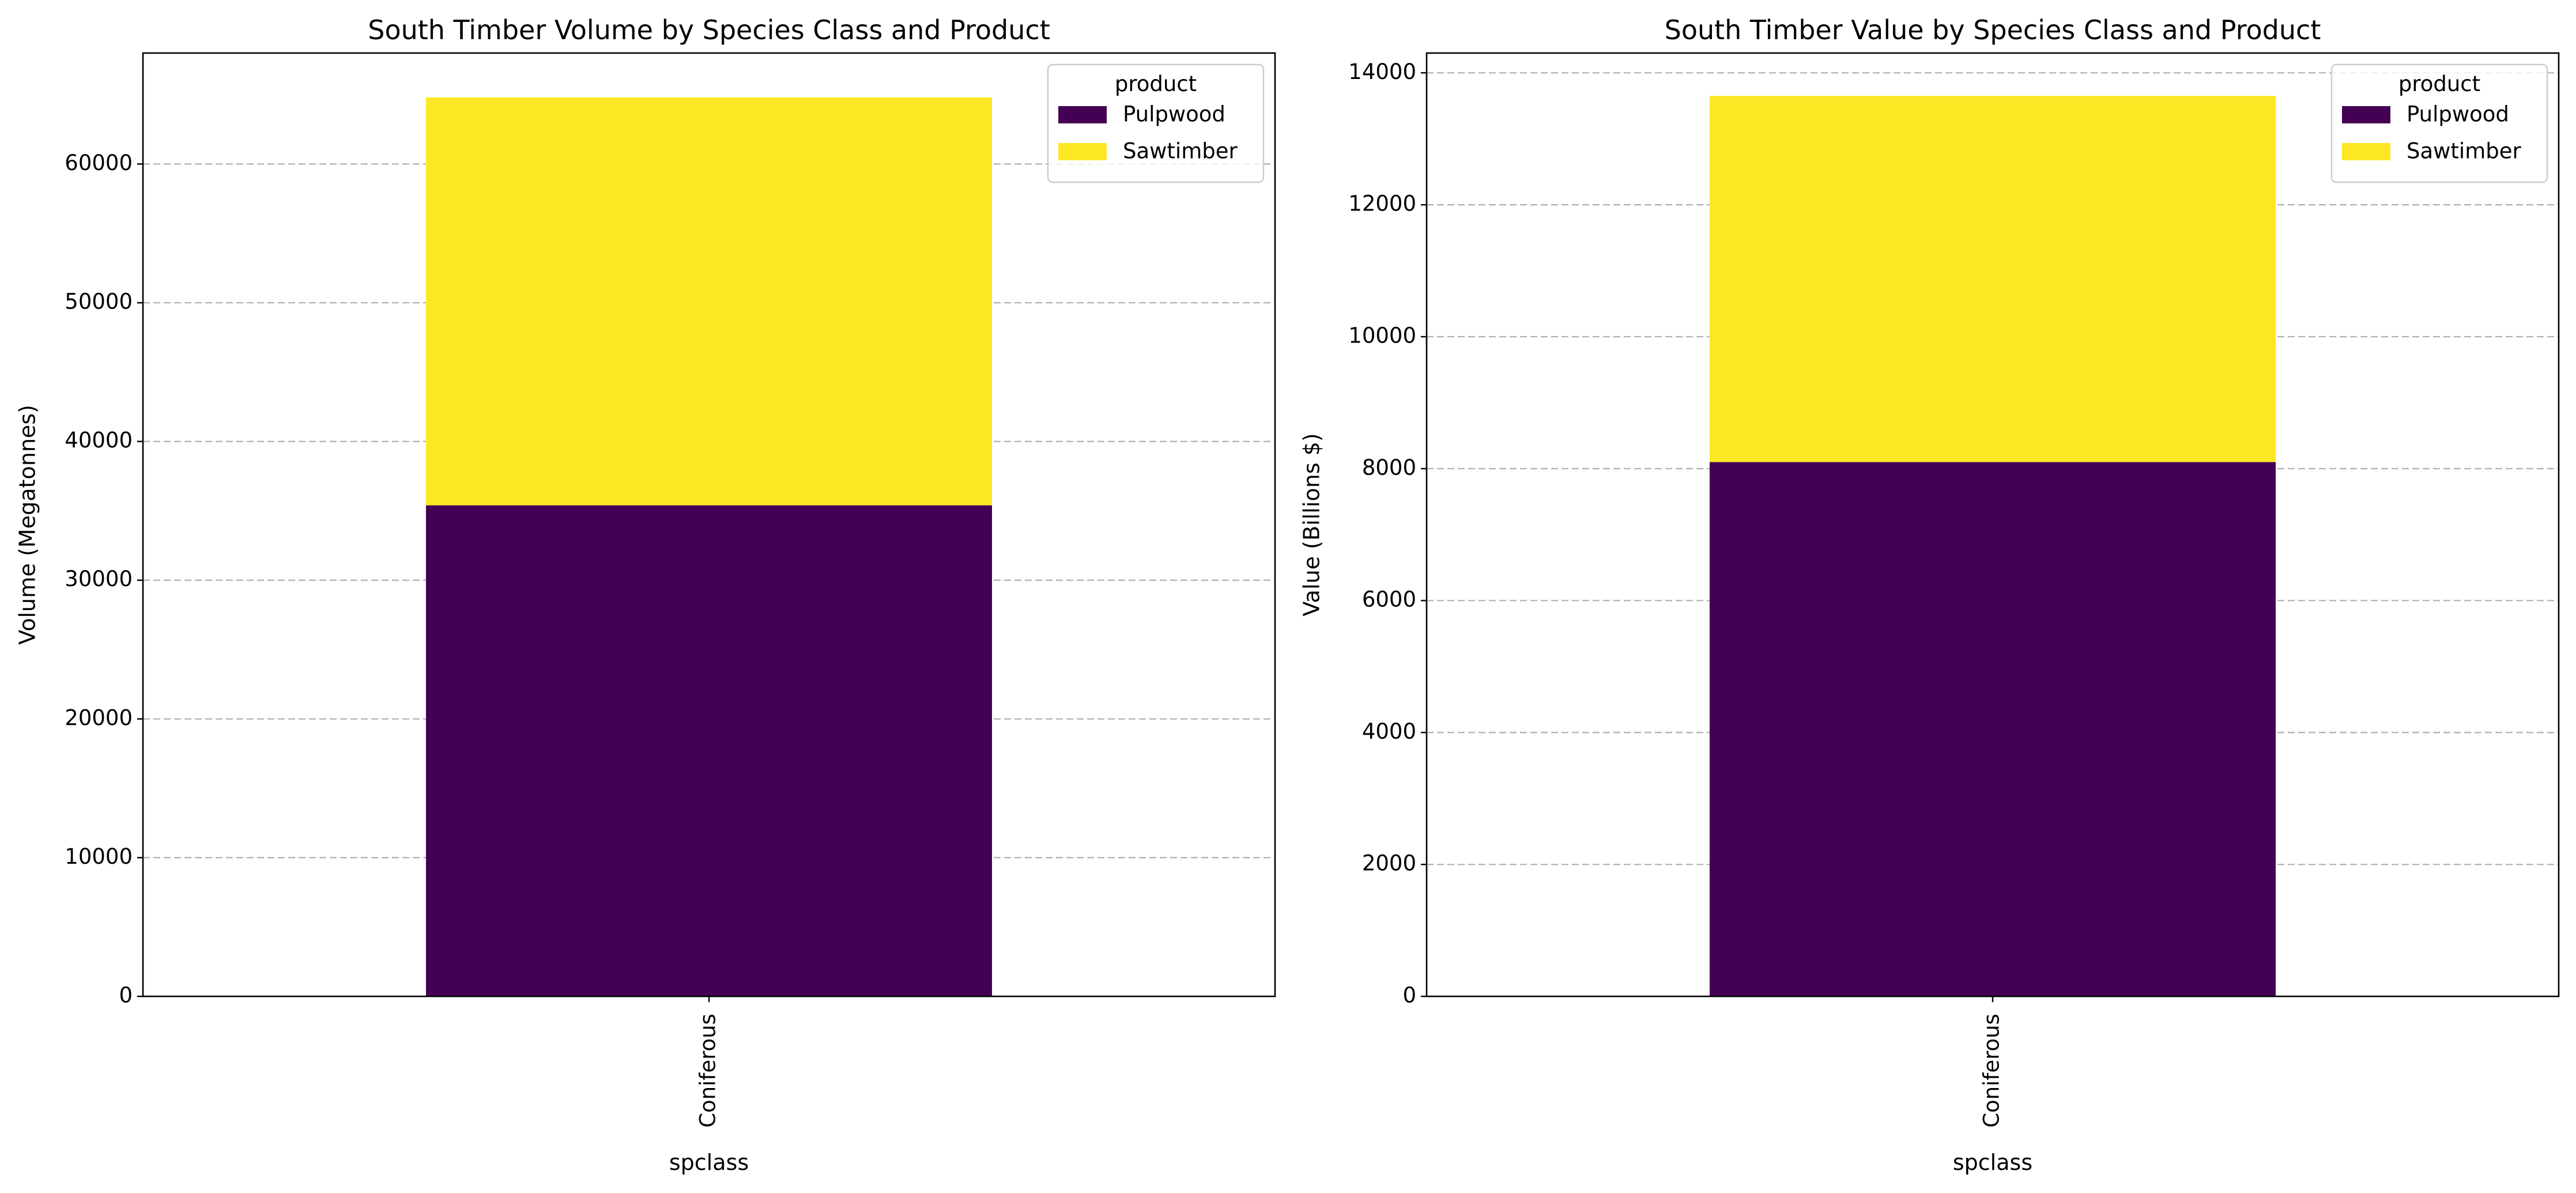  What do you see at coordinates (99, 302) in the screenshot?
I see `y-tick-label: 50000` at bounding box center [99, 302].